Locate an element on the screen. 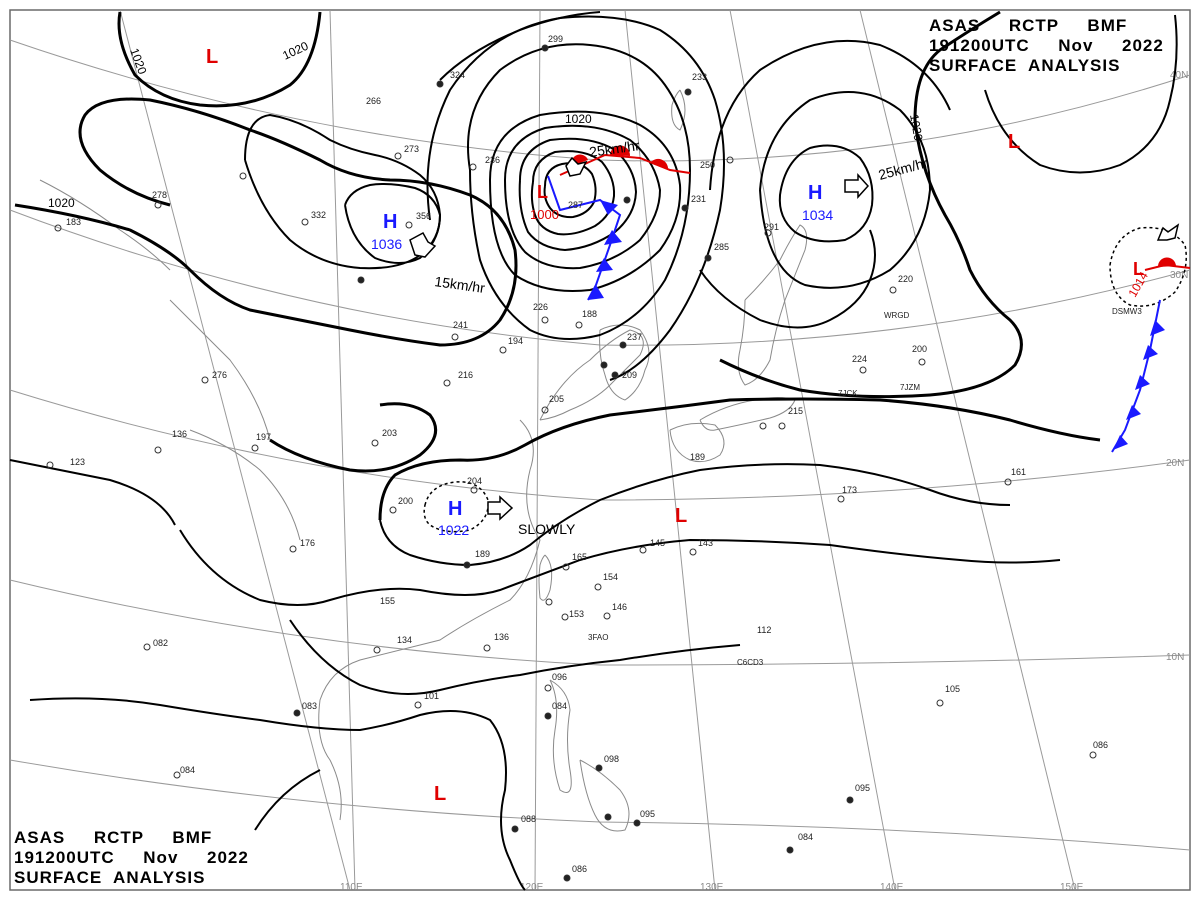 The width and height of the screenshot is (1200, 924). station-label: 291 is located at coordinates (771, 227).